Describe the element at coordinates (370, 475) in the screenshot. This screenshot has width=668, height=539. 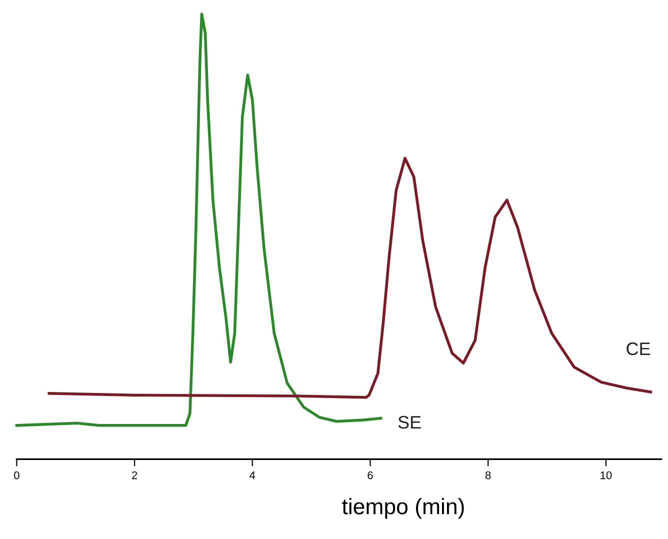
I see `x-tick-label: 6` at that location.